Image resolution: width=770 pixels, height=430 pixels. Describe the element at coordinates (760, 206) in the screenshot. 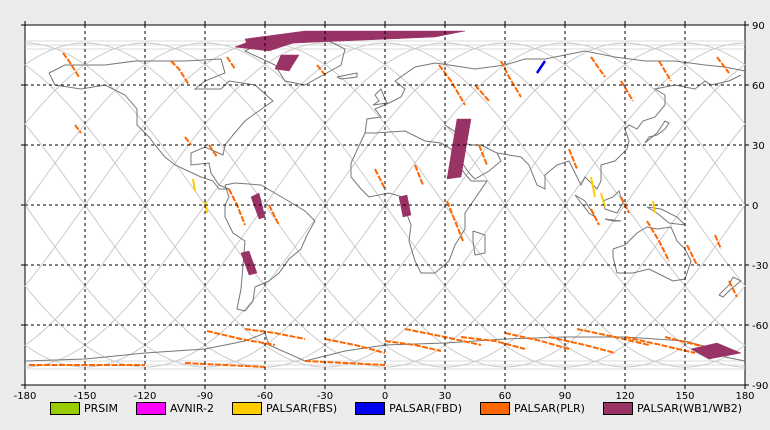

I see `y-tick-labels: 90 60 30 0 -30 -60 -90` at that location.